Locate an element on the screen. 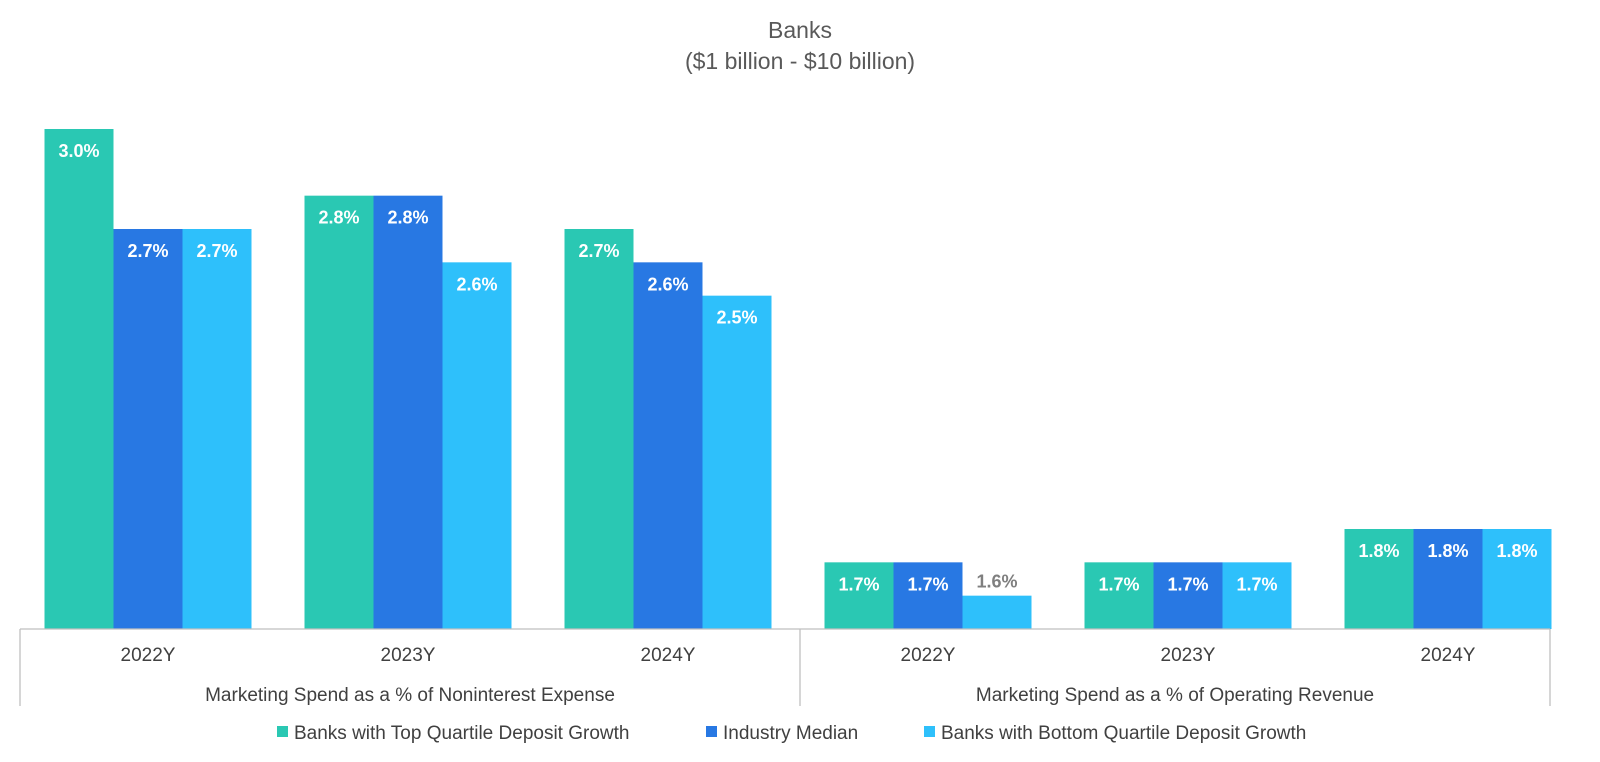 The image size is (1600, 762). legend-item: Industry Median is located at coordinates (782, 733).